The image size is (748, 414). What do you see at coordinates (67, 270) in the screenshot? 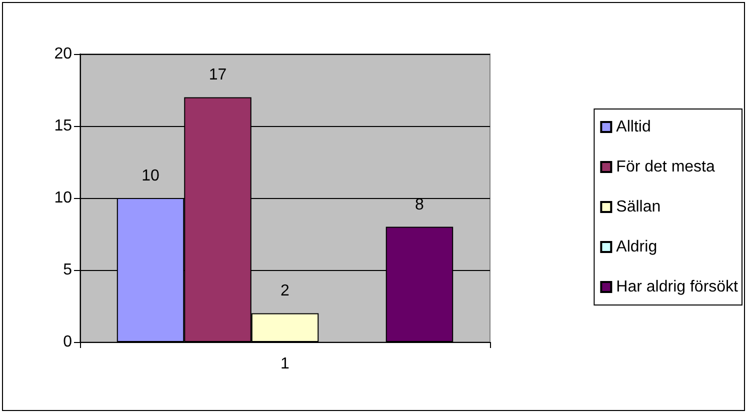
I see `y-tick-label: 5` at bounding box center [67, 270].